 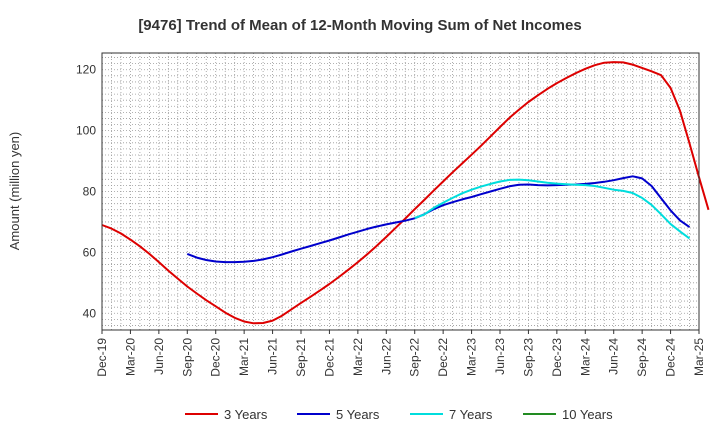 I want to click on legend-label: 10 Years, so click(x=587, y=414).